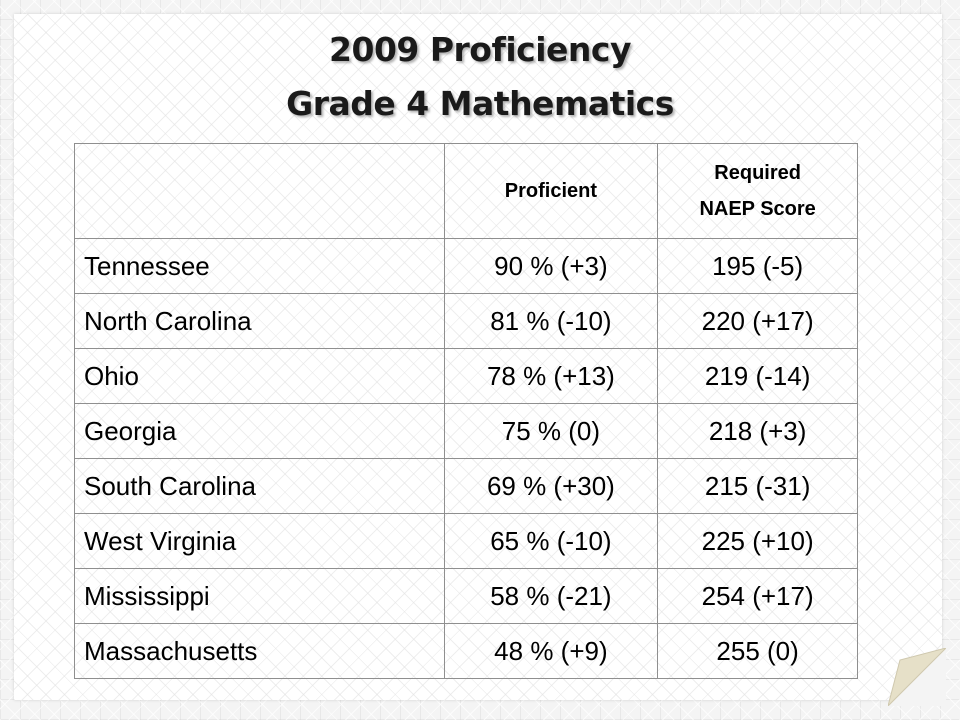 This screenshot has height=720, width=960. I want to click on title-line-1: 2009 Proficiency, so click(480, 49).